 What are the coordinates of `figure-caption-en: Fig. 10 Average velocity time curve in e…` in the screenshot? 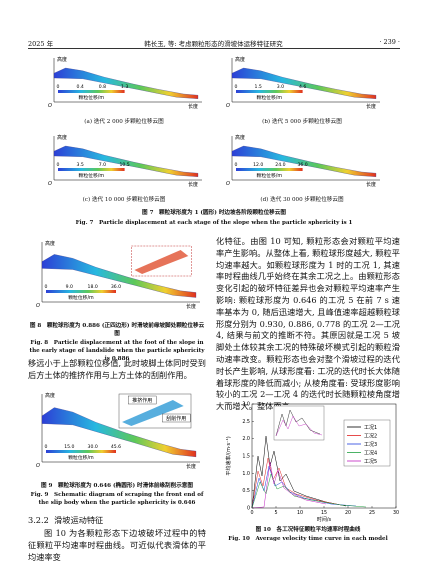 It's located at (308, 539).